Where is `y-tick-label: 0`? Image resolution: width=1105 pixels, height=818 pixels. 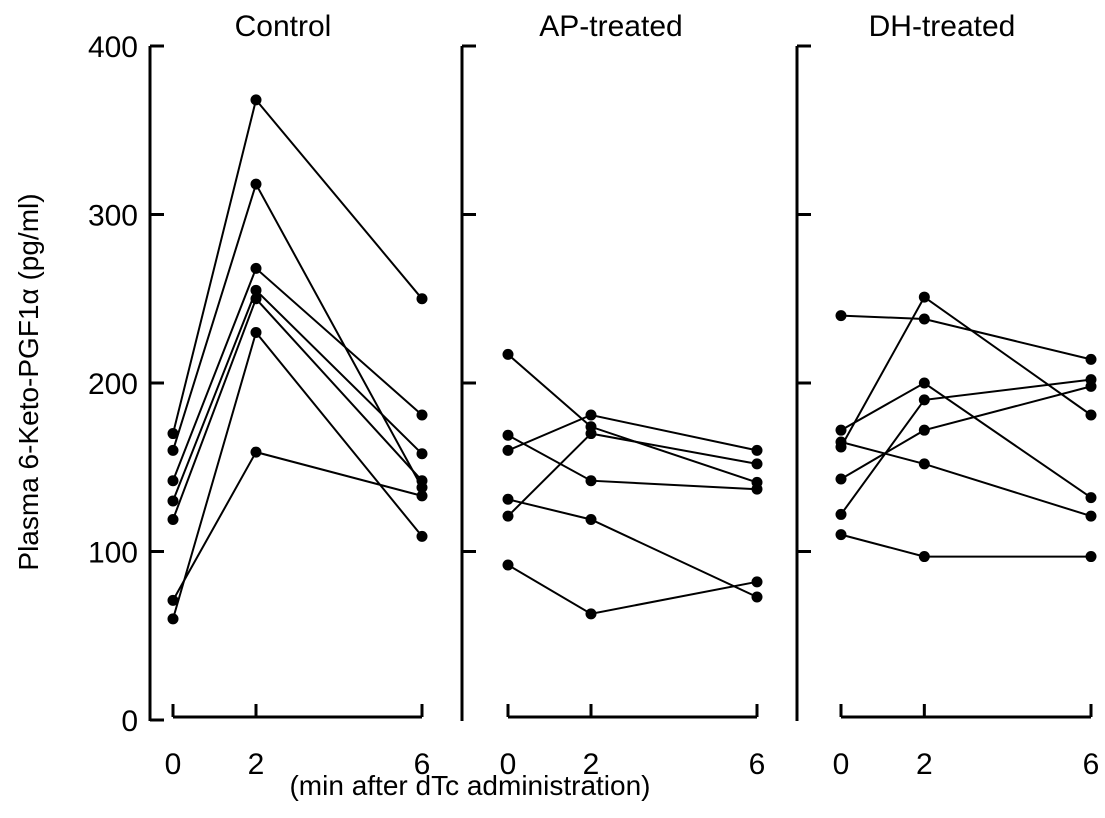
y-tick-label: 0 is located at coordinates (129, 721).